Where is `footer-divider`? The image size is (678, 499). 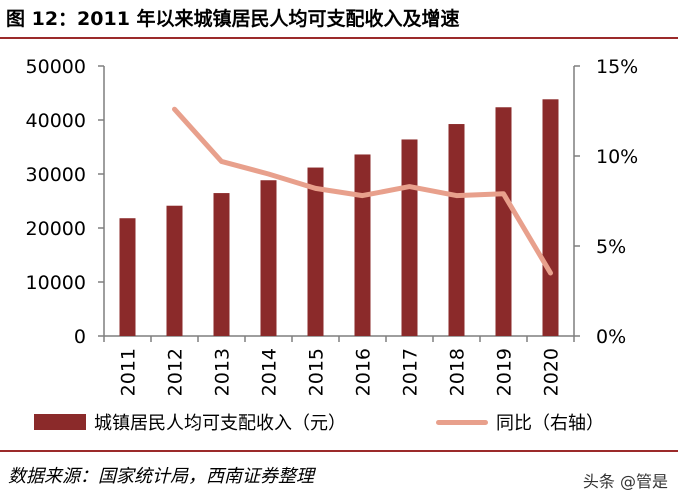
footer-divider is located at coordinates (339, 451).